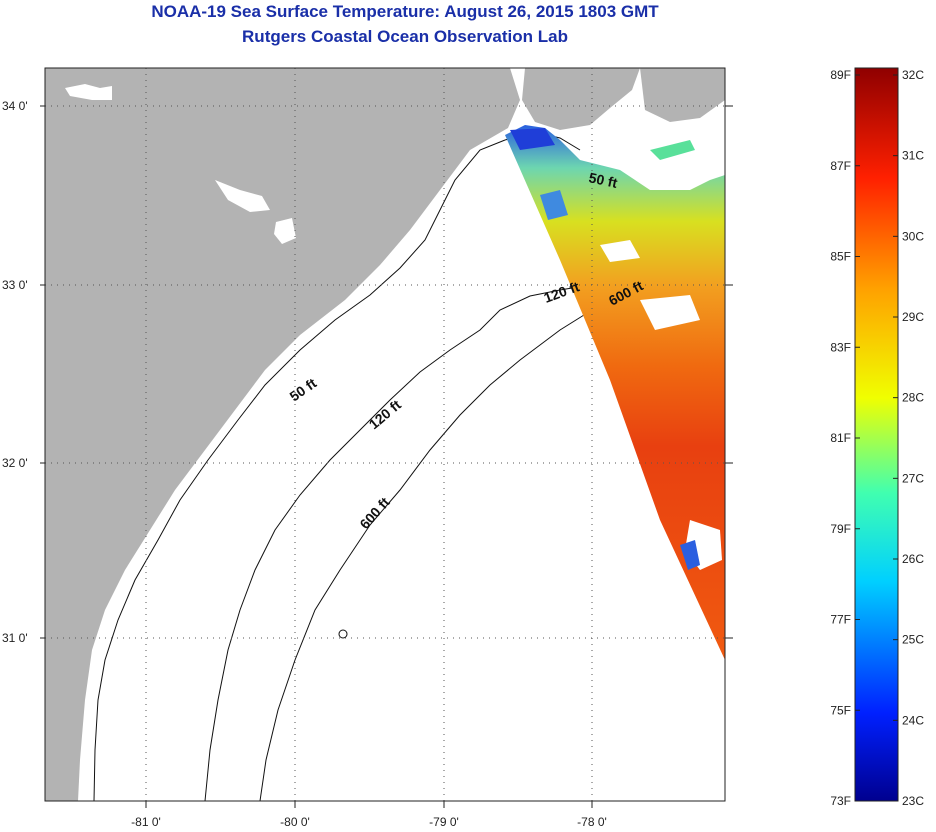 Image resolution: width=936 pixels, height=832 pixels. What do you see at coordinates (840, 257) in the screenshot?
I see `colorbar-label-fahrenheit: 85F` at bounding box center [840, 257].